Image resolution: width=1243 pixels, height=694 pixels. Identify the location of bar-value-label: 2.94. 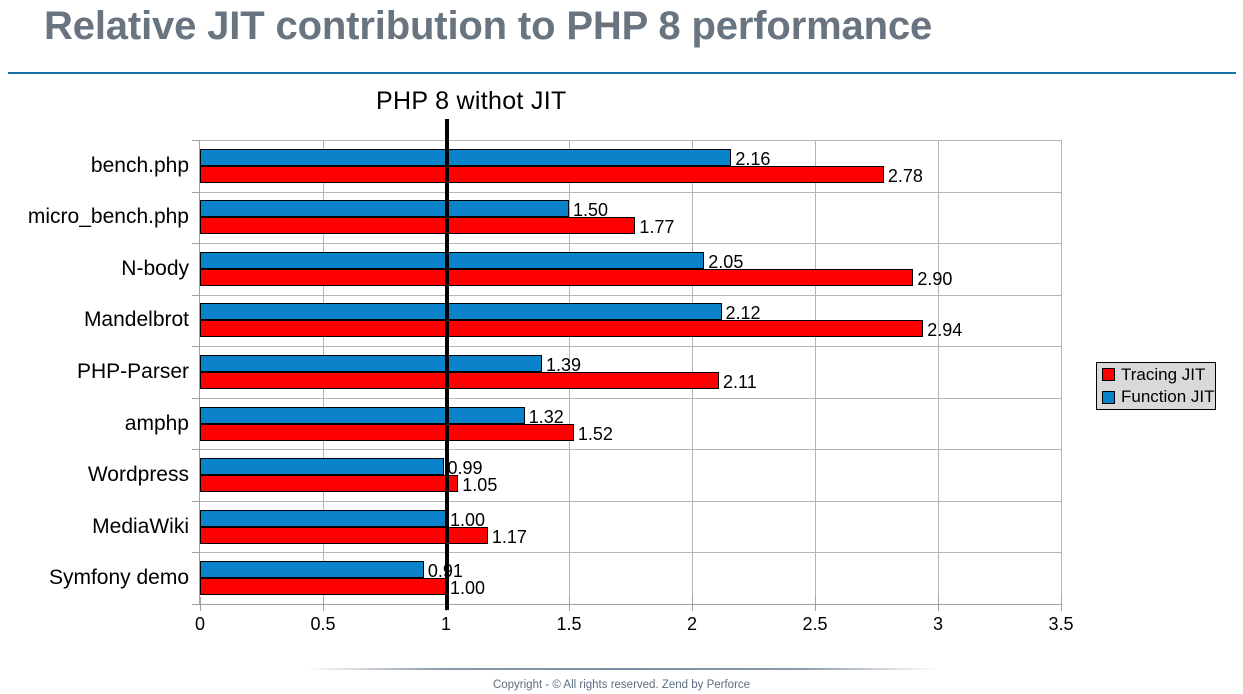
(945, 330).